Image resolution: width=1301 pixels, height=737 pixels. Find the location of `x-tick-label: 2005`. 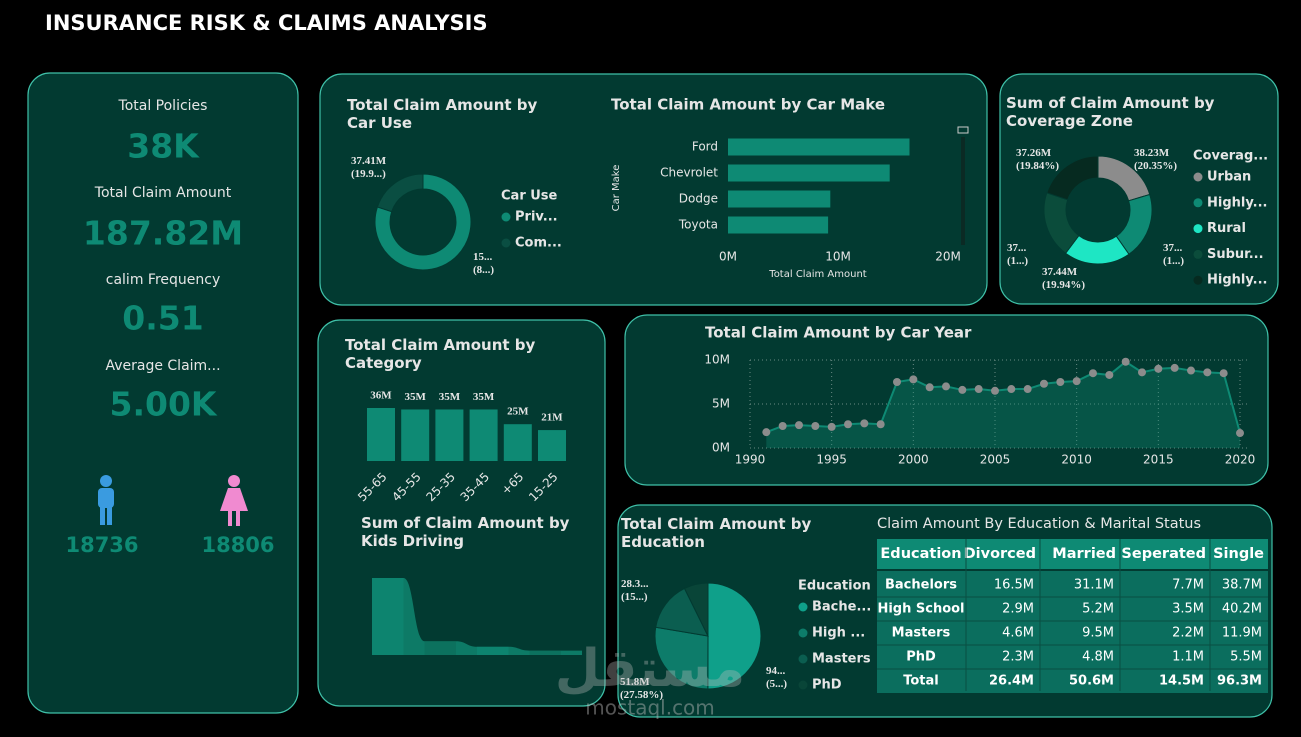

x-tick-label: 2005 is located at coordinates (995, 460).